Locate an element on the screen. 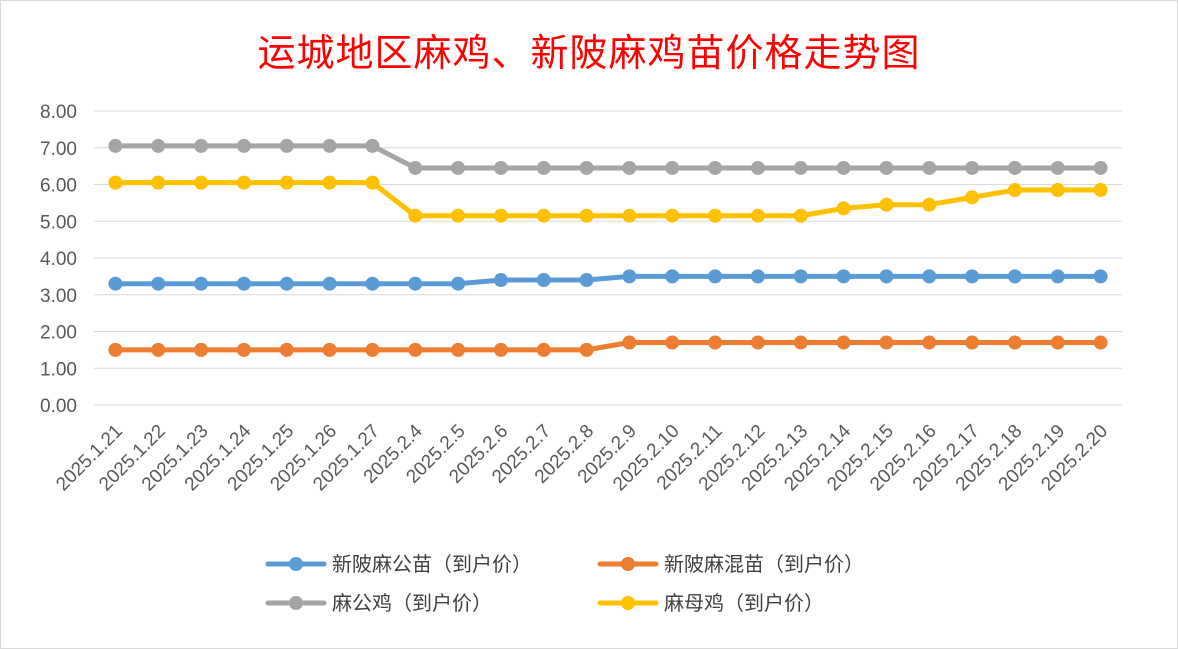  y-tick-label: 7.00 is located at coordinates (58, 149).